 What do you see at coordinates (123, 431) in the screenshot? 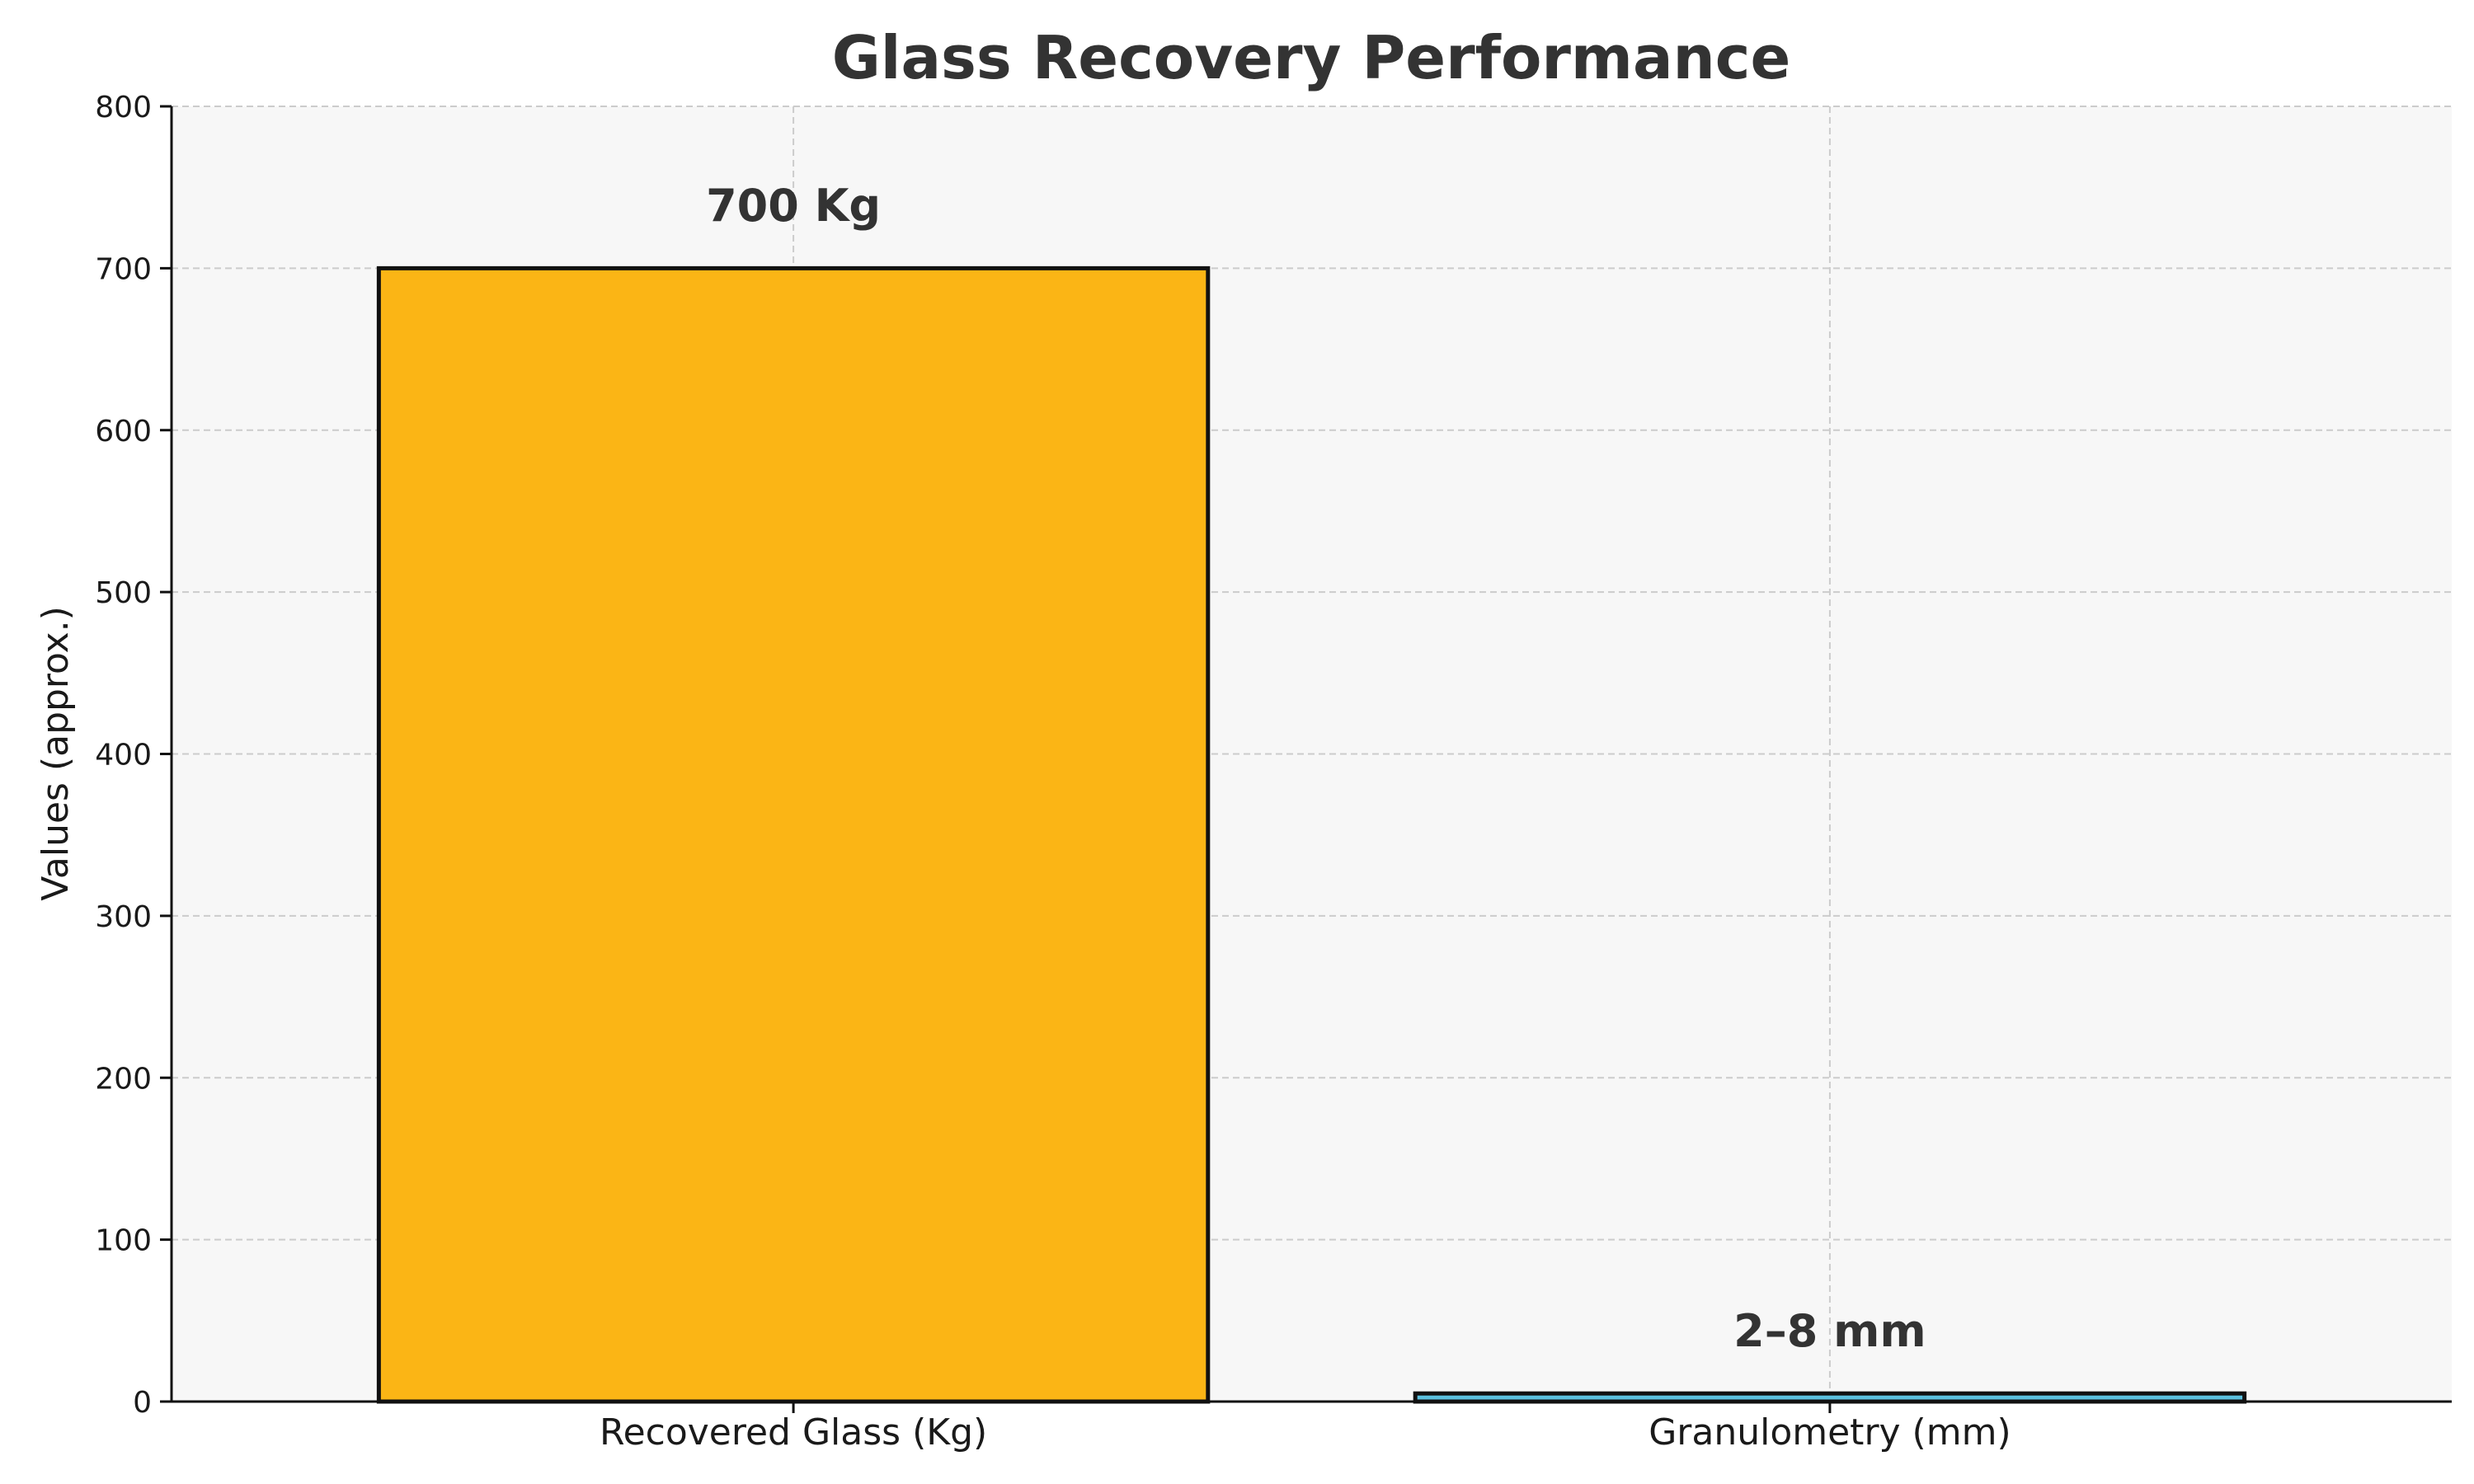
I see `y-tick-label: 600` at bounding box center [123, 431].